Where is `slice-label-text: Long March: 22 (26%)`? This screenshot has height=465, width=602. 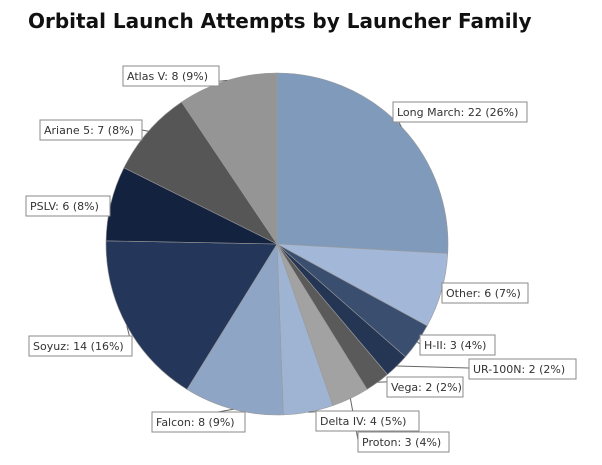
slice-label-text: Long March: 22 (26%) is located at coordinates (457, 112).